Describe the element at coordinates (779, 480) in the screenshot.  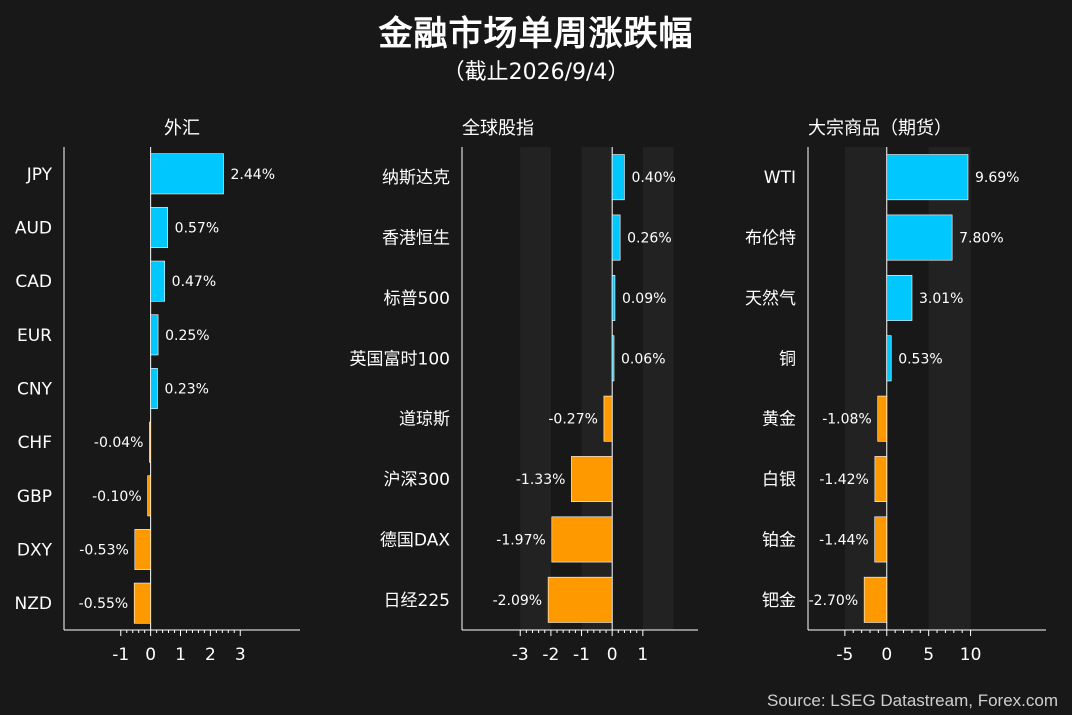
I see `panel-3-category-label: 白银` at that location.